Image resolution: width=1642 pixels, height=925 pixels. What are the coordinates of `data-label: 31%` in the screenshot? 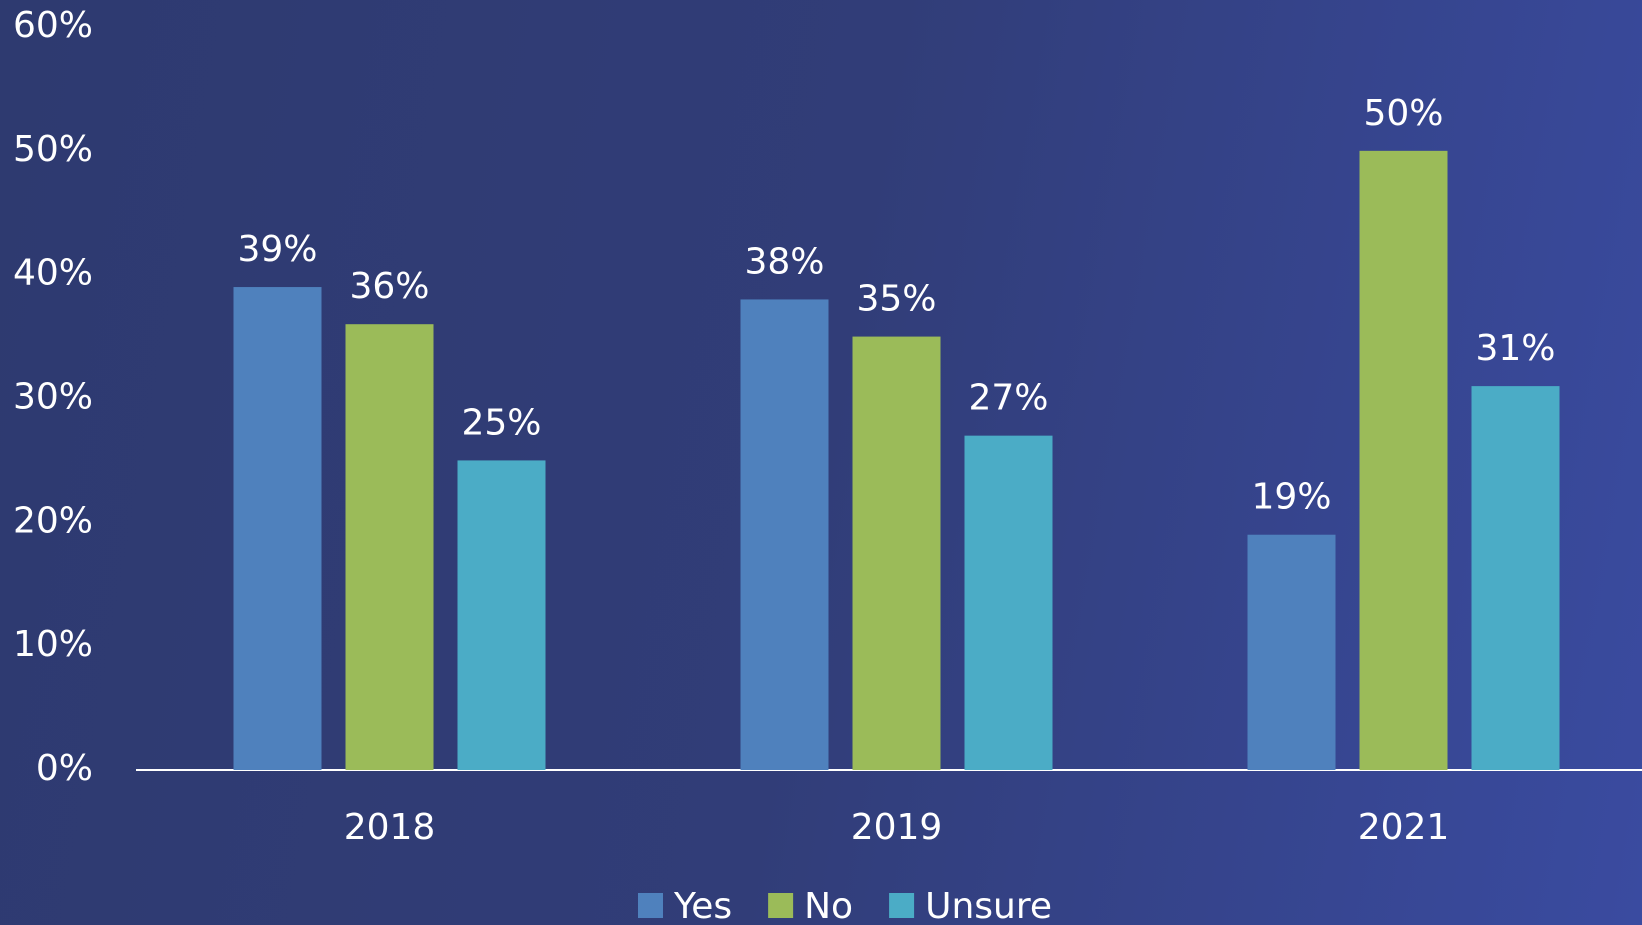 It's located at (1515, 348).